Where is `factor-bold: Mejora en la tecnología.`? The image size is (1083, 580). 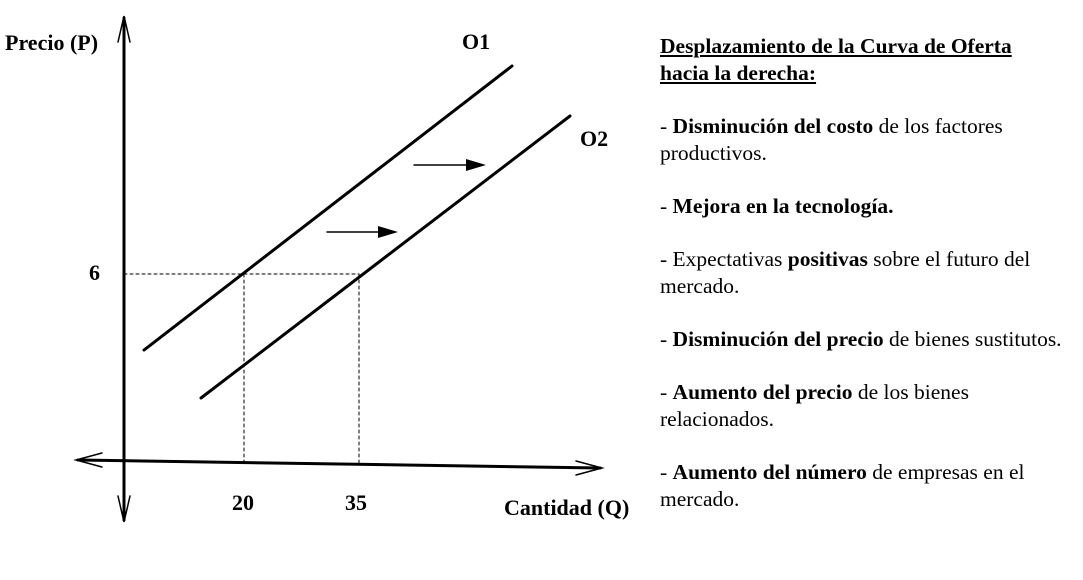
factor-bold: Mejora en la tecnología. is located at coordinates (783, 206).